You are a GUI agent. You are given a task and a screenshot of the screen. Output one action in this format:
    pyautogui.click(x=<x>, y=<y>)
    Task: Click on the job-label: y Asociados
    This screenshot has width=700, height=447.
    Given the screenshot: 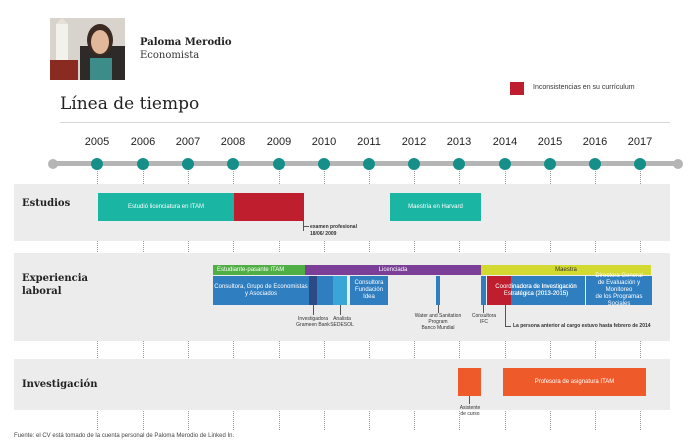 What is the action you would take?
    pyautogui.click(x=261, y=293)
    